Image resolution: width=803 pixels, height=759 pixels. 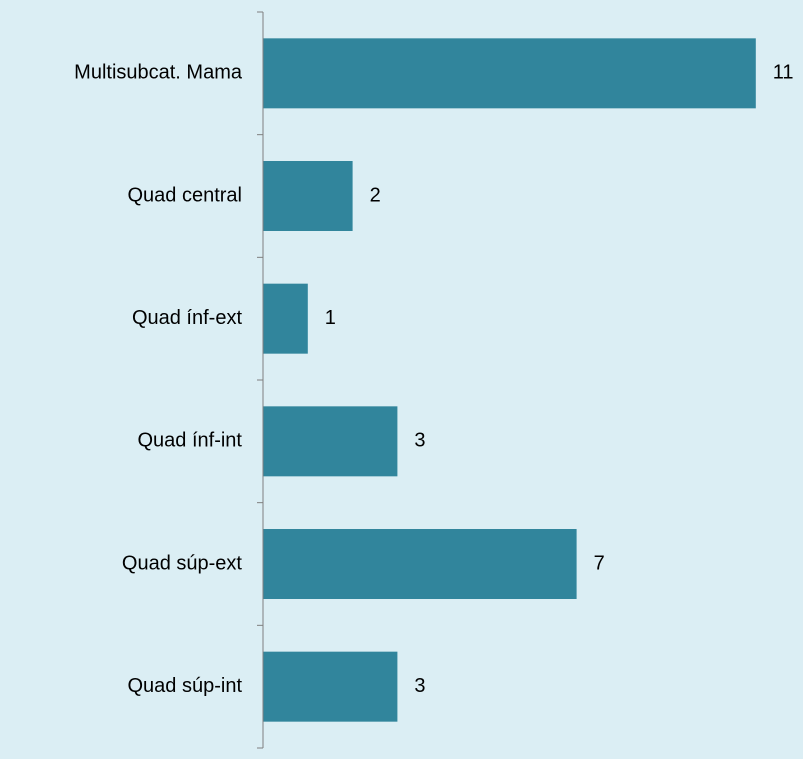 I want to click on category-label: Quad súp-ext, so click(x=182, y=563).